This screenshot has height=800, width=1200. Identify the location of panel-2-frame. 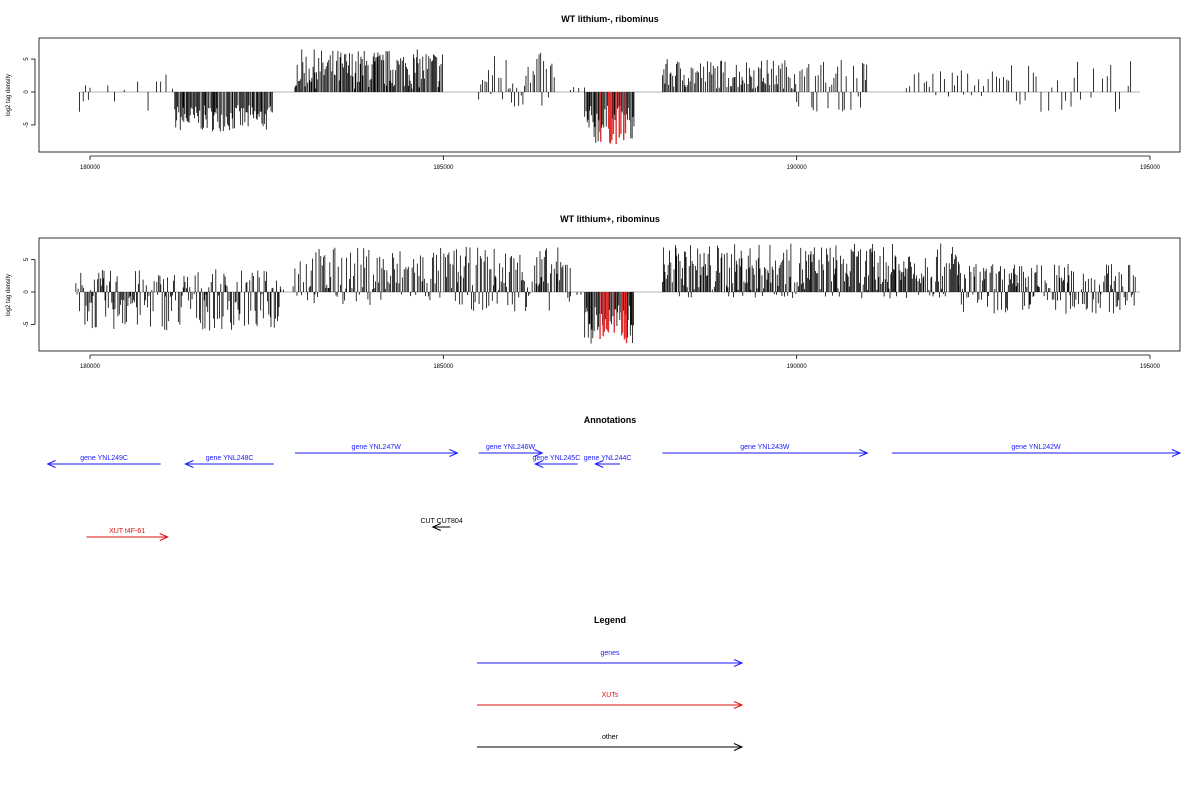
(609, 294).